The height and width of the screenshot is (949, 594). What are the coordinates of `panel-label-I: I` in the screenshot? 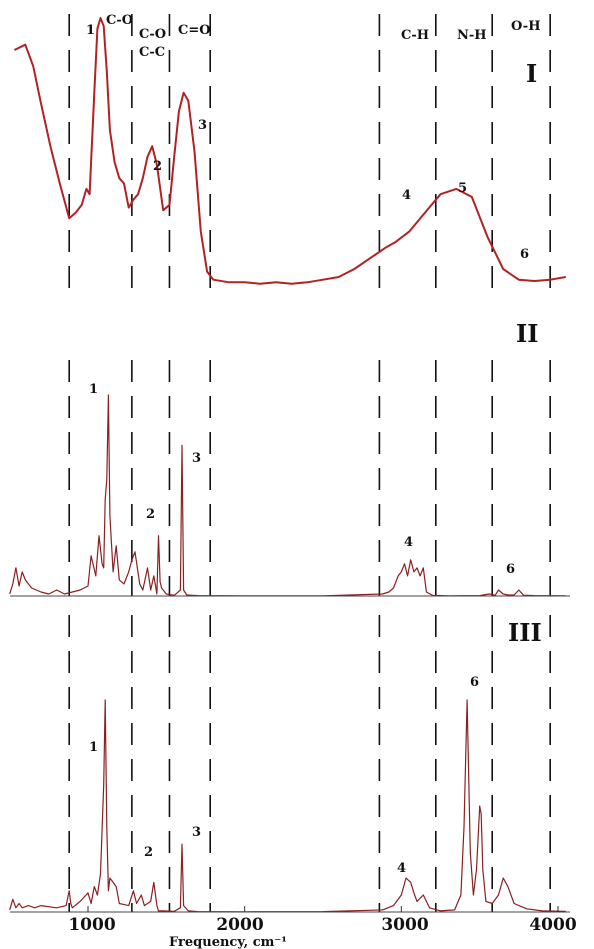 It's located at (531, 73).